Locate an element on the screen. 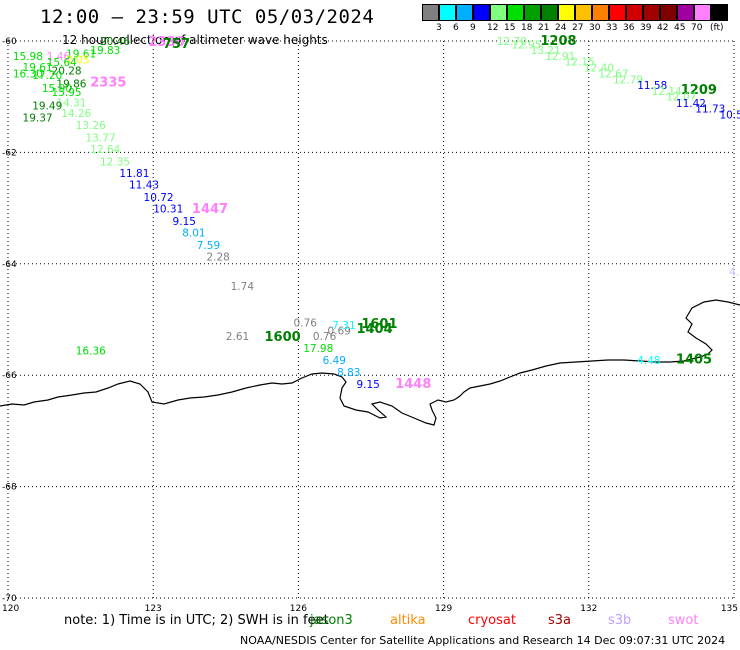  legend-tick-label: 27 is located at coordinates (578, 28).